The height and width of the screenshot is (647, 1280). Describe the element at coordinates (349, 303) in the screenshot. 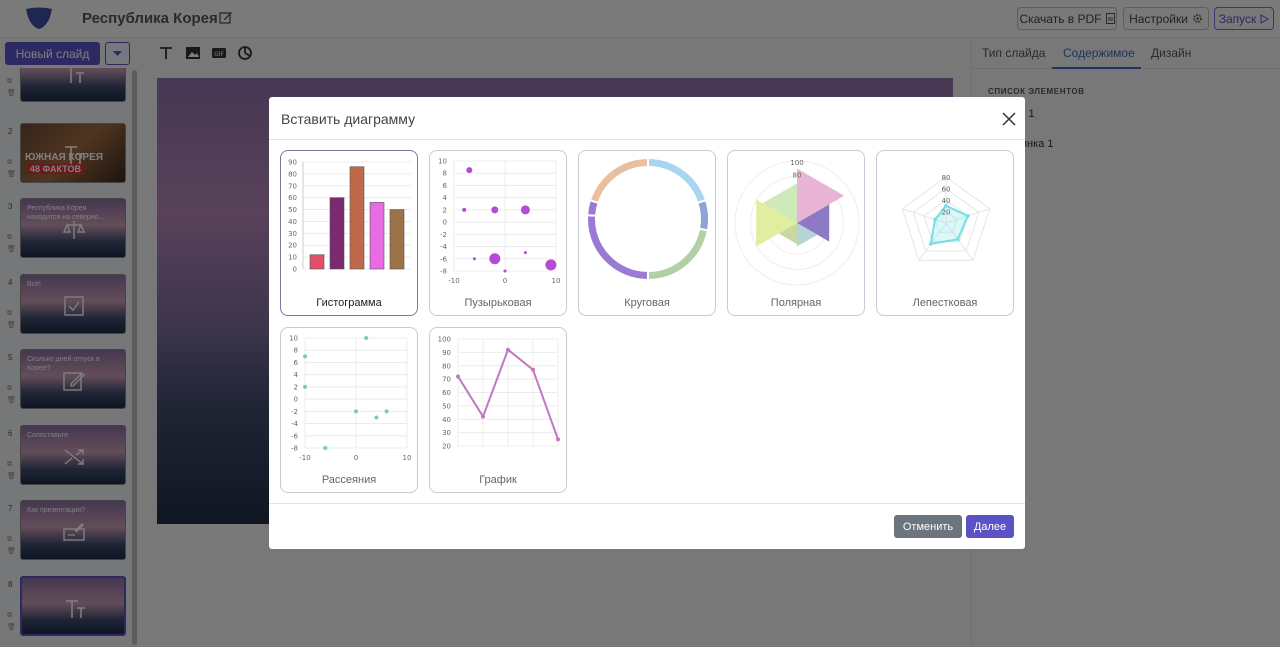

I see `chart-type-label: Гистограмма` at that location.